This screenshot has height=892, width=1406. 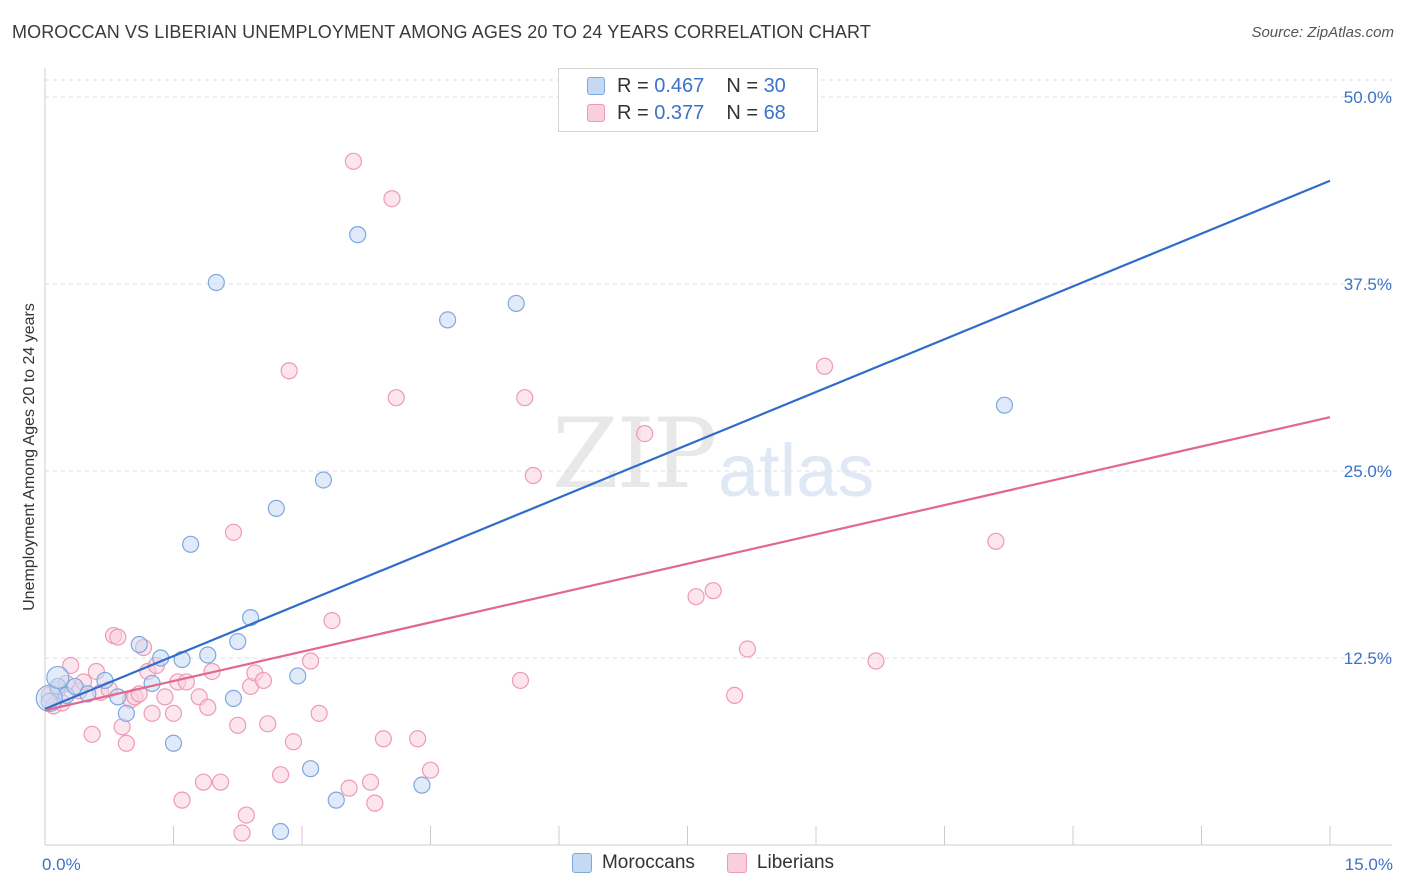 I want to click on series-legend: Moroccans Liberians, so click(x=703, y=863).